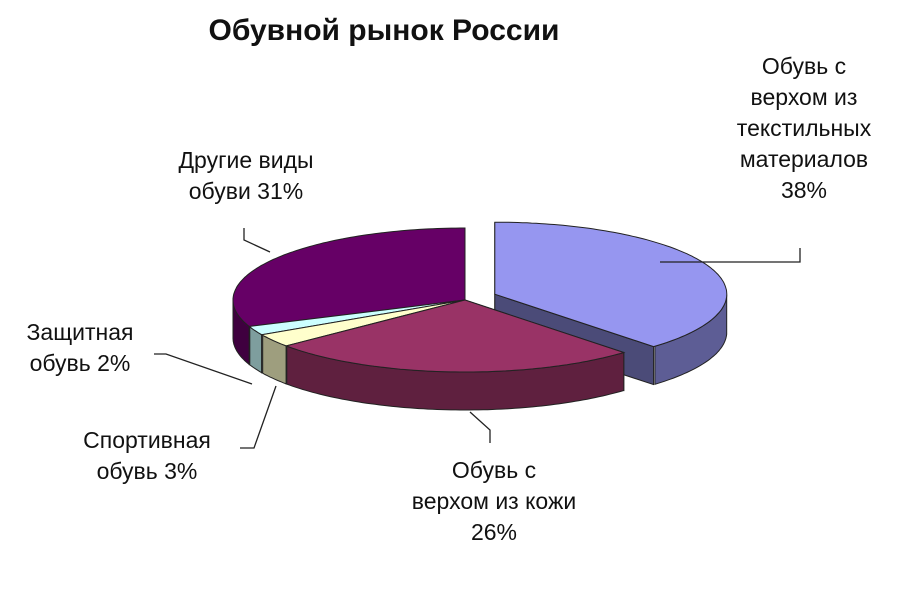 This screenshot has height=606, width=900. Describe the element at coordinates (147, 455) in the screenshot. I see `slice-label-2: Спортивная обувь 3%` at that location.